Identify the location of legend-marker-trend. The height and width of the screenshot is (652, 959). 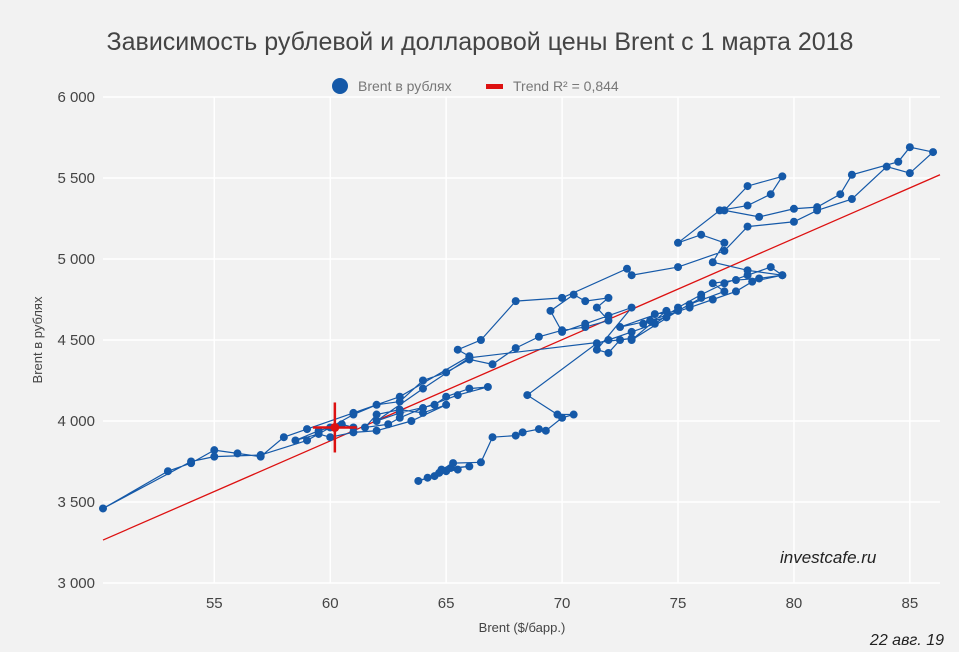
(494, 86).